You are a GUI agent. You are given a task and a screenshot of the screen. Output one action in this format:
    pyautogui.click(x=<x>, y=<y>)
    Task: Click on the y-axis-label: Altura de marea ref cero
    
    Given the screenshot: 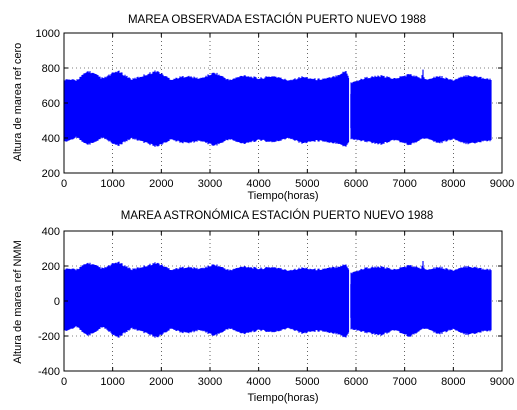 What is the action you would take?
    pyautogui.click(x=18, y=102)
    